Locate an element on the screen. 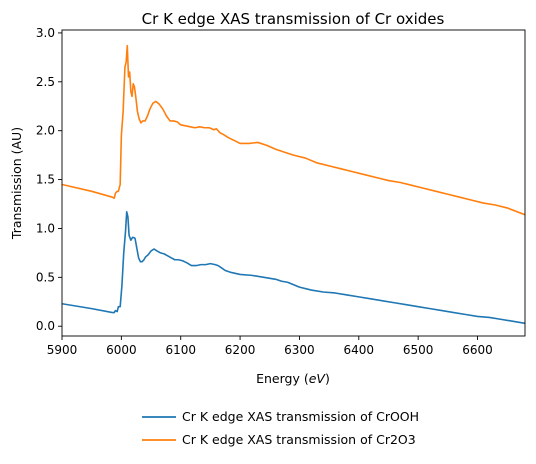 Image resolution: width=536 pixels, height=464 pixels. y-tick-label: 0.0 is located at coordinates (45, 326).